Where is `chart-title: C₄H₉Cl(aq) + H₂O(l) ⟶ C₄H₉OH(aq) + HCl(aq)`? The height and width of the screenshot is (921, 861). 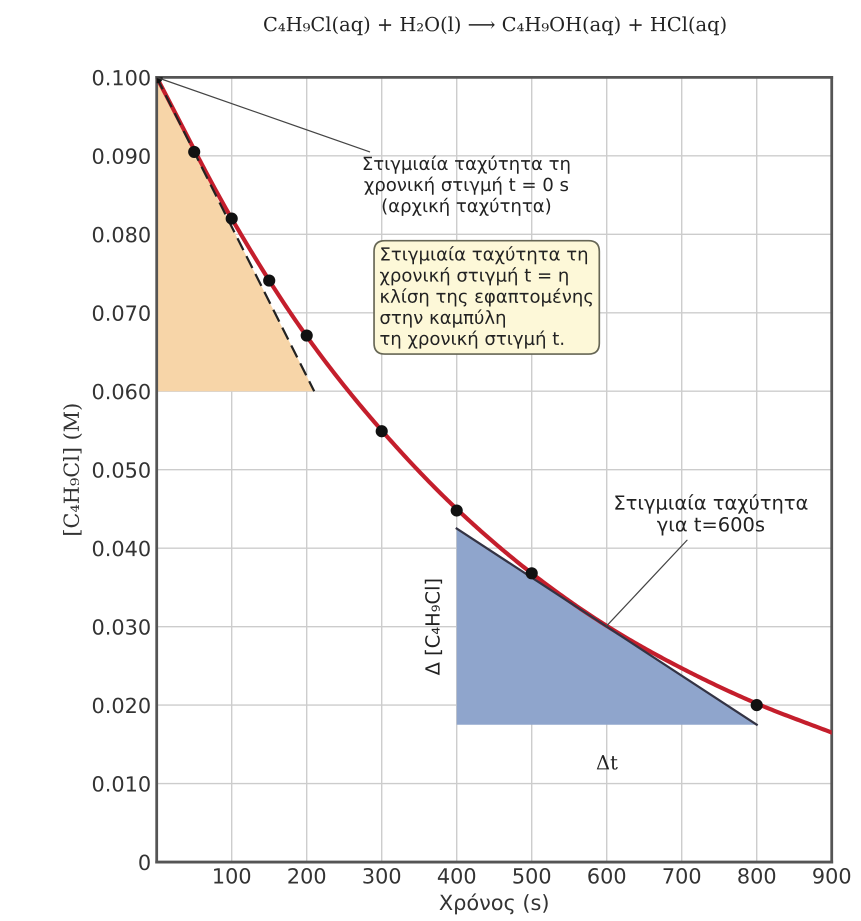 chart-title: C₄H₉Cl(aq) + H₂O(l) ⟶ C₄H₉OH(aq) + HCl(aq) is located at coordinates (495, 26).